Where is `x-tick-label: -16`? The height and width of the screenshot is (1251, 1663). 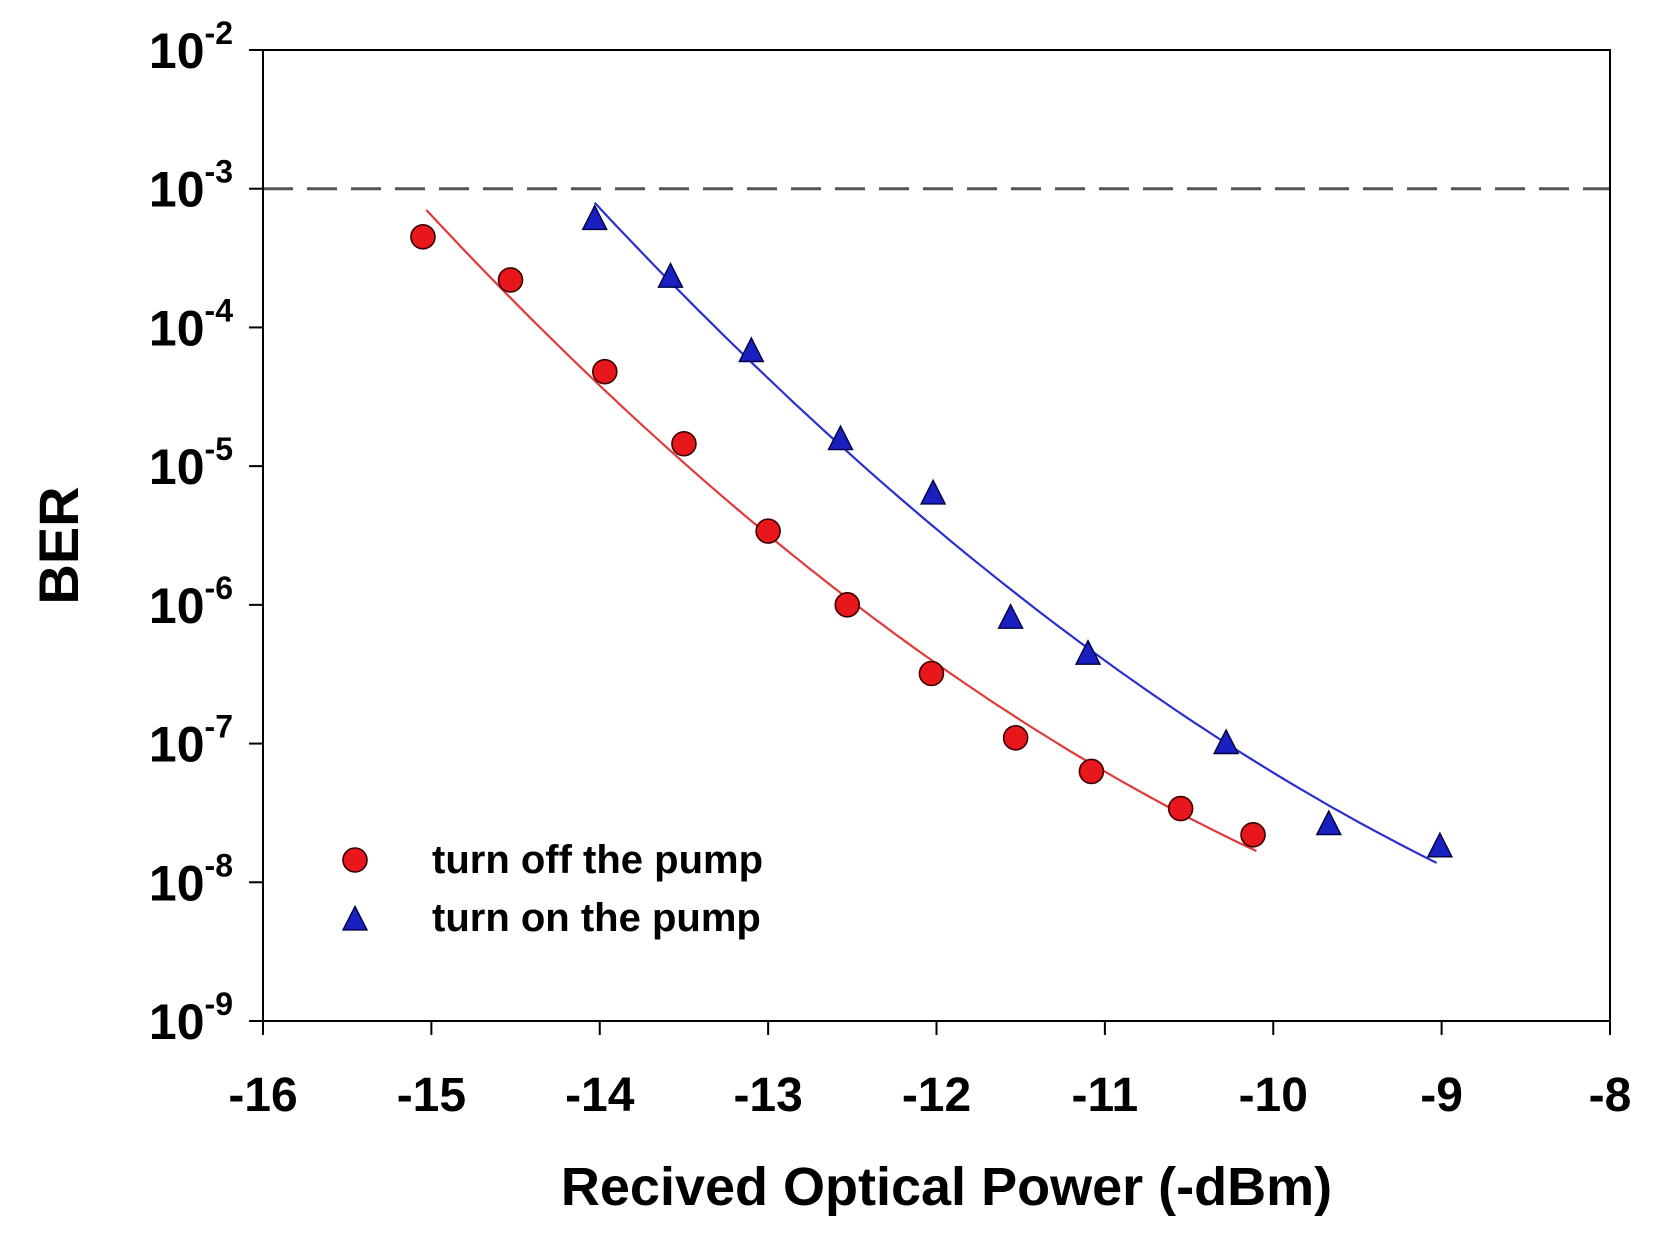 x-tick-label: -16 is located at coordinates (262, 1095).